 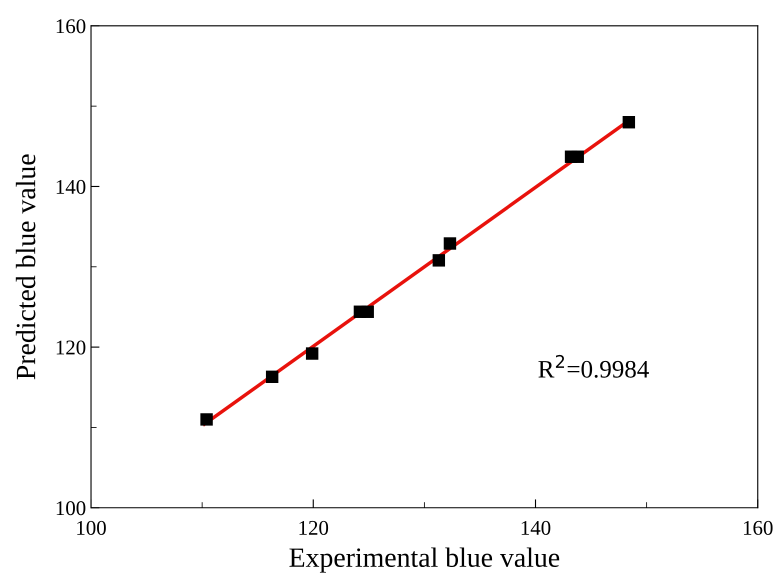 I want to click on y-tick-label: 120, so click(x=71, y=347).